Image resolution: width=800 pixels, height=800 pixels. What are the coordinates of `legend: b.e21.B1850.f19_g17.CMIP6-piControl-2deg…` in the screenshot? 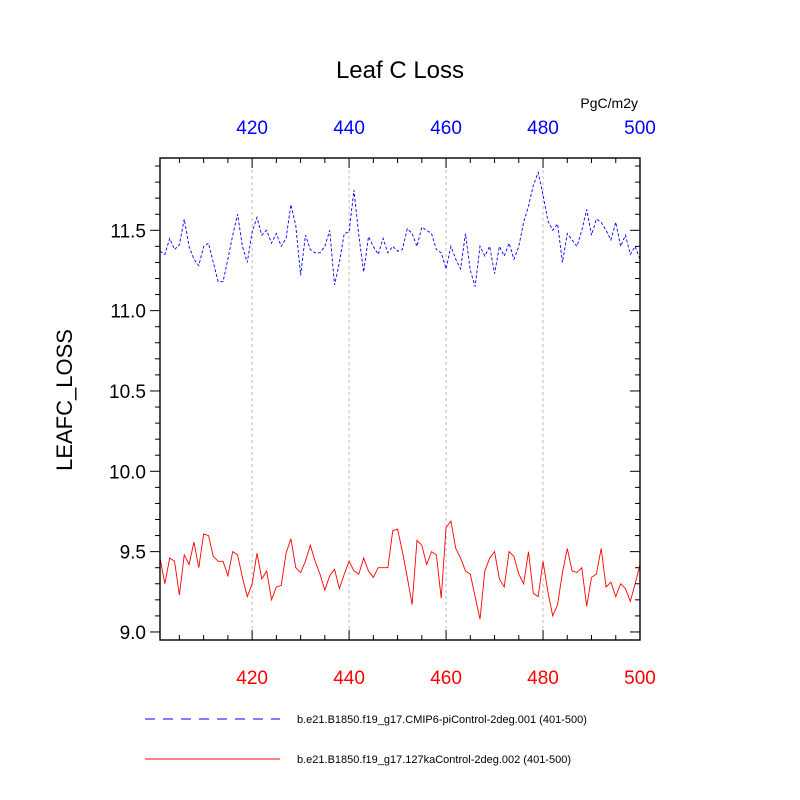 It's located at (366, 740).